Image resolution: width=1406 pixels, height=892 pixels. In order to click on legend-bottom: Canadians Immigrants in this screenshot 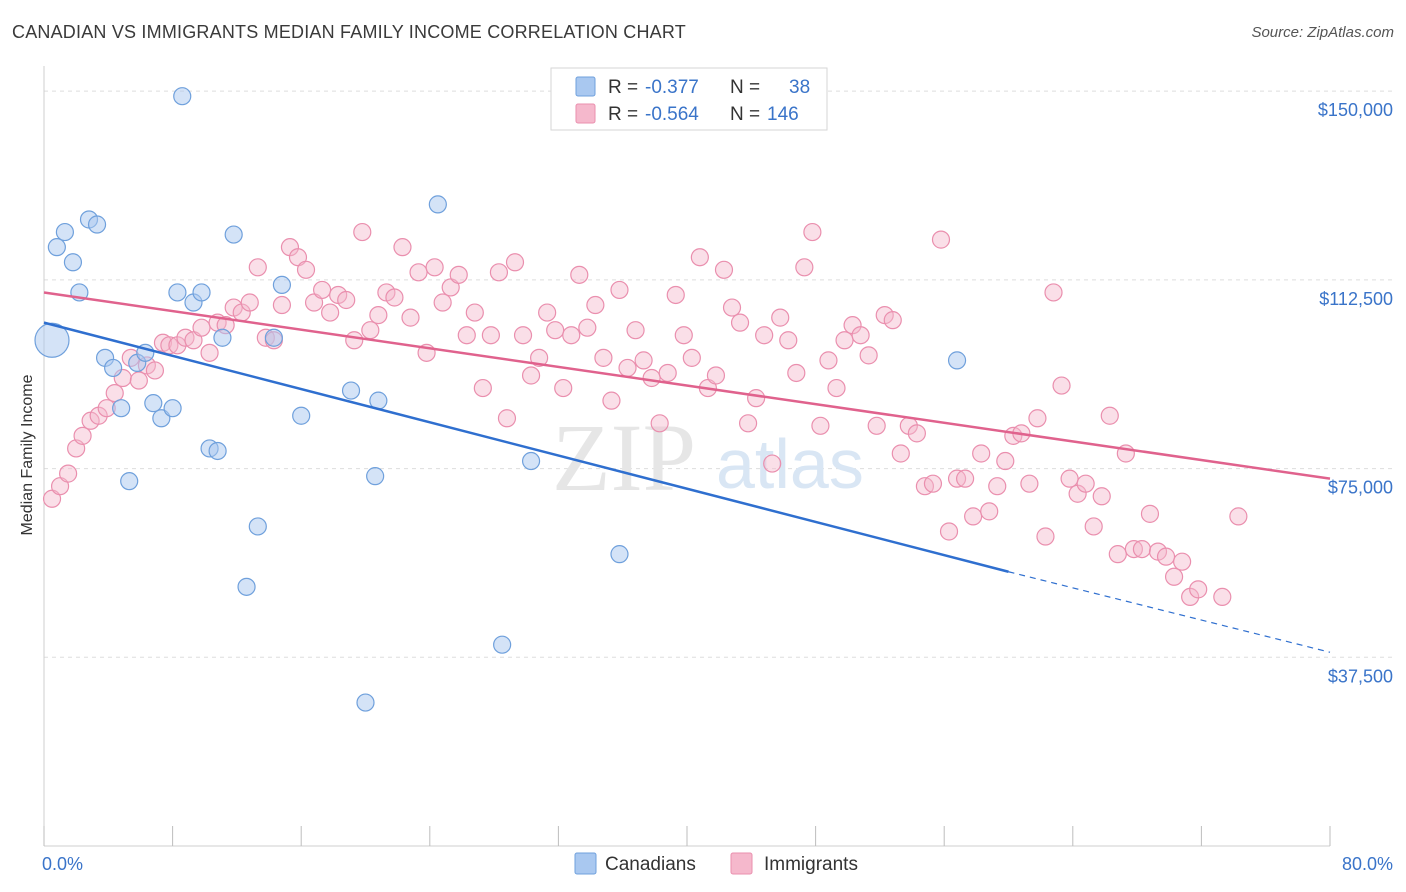, I will do `click(716, 863)`.